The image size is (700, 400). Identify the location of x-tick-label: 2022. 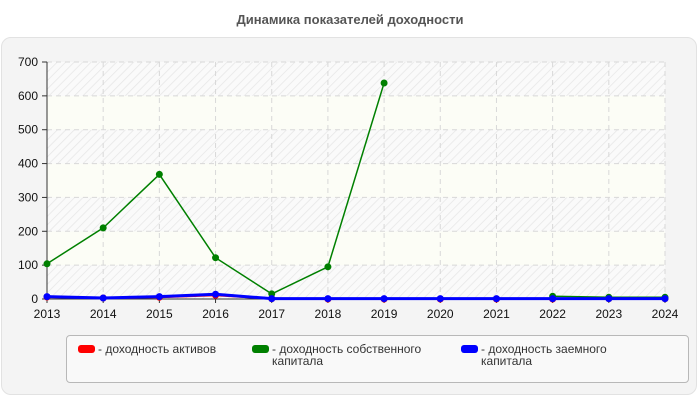
(552, 314).